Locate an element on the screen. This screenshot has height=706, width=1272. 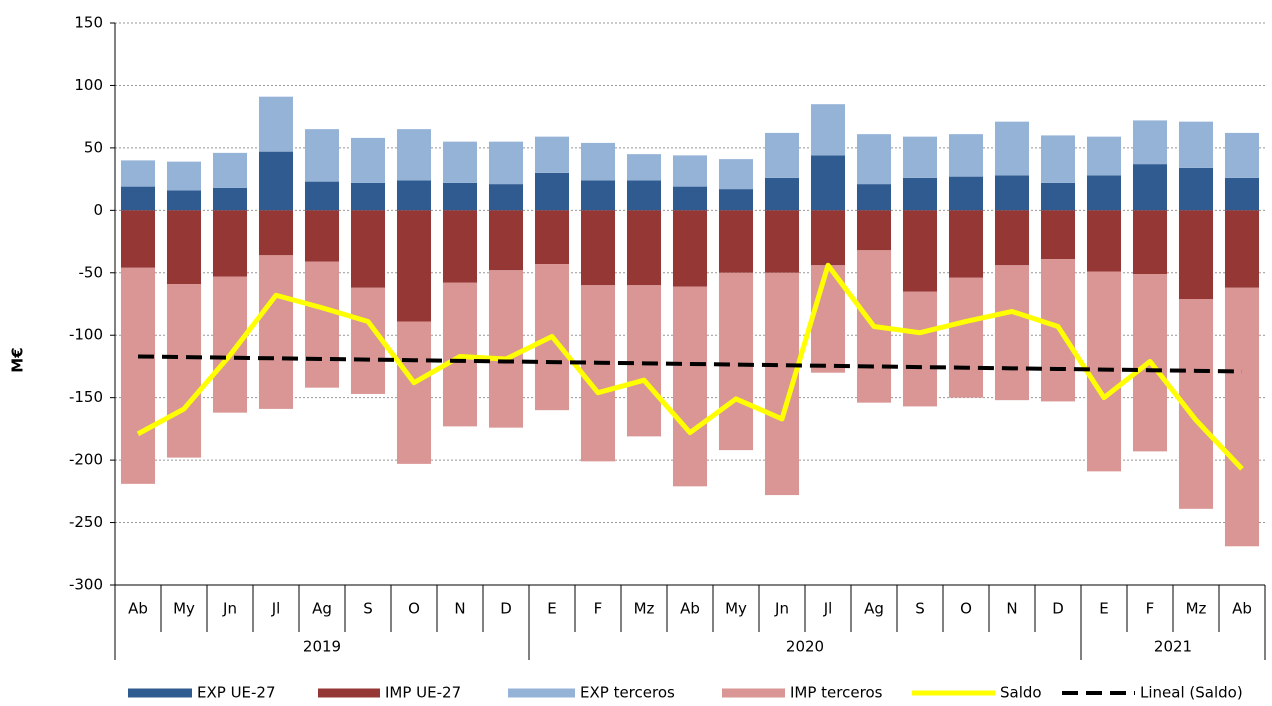
y-tick-label: -100 is located at coordinates (86, 335).